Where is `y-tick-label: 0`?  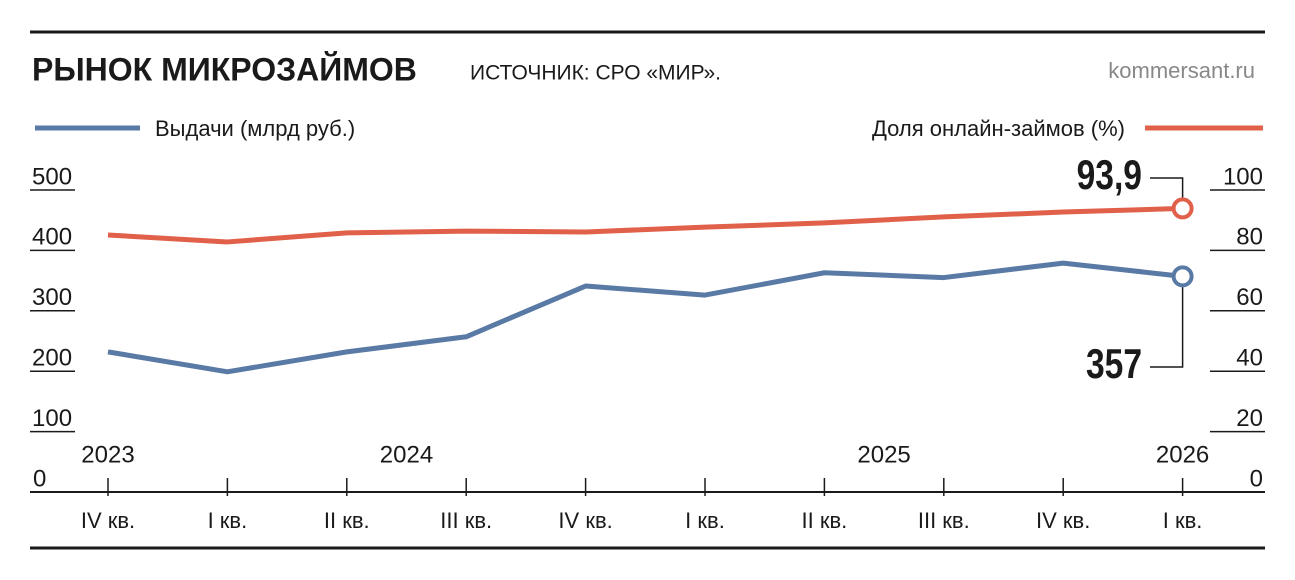
y-tick-label: 0 is located at coordinates (39, 478).